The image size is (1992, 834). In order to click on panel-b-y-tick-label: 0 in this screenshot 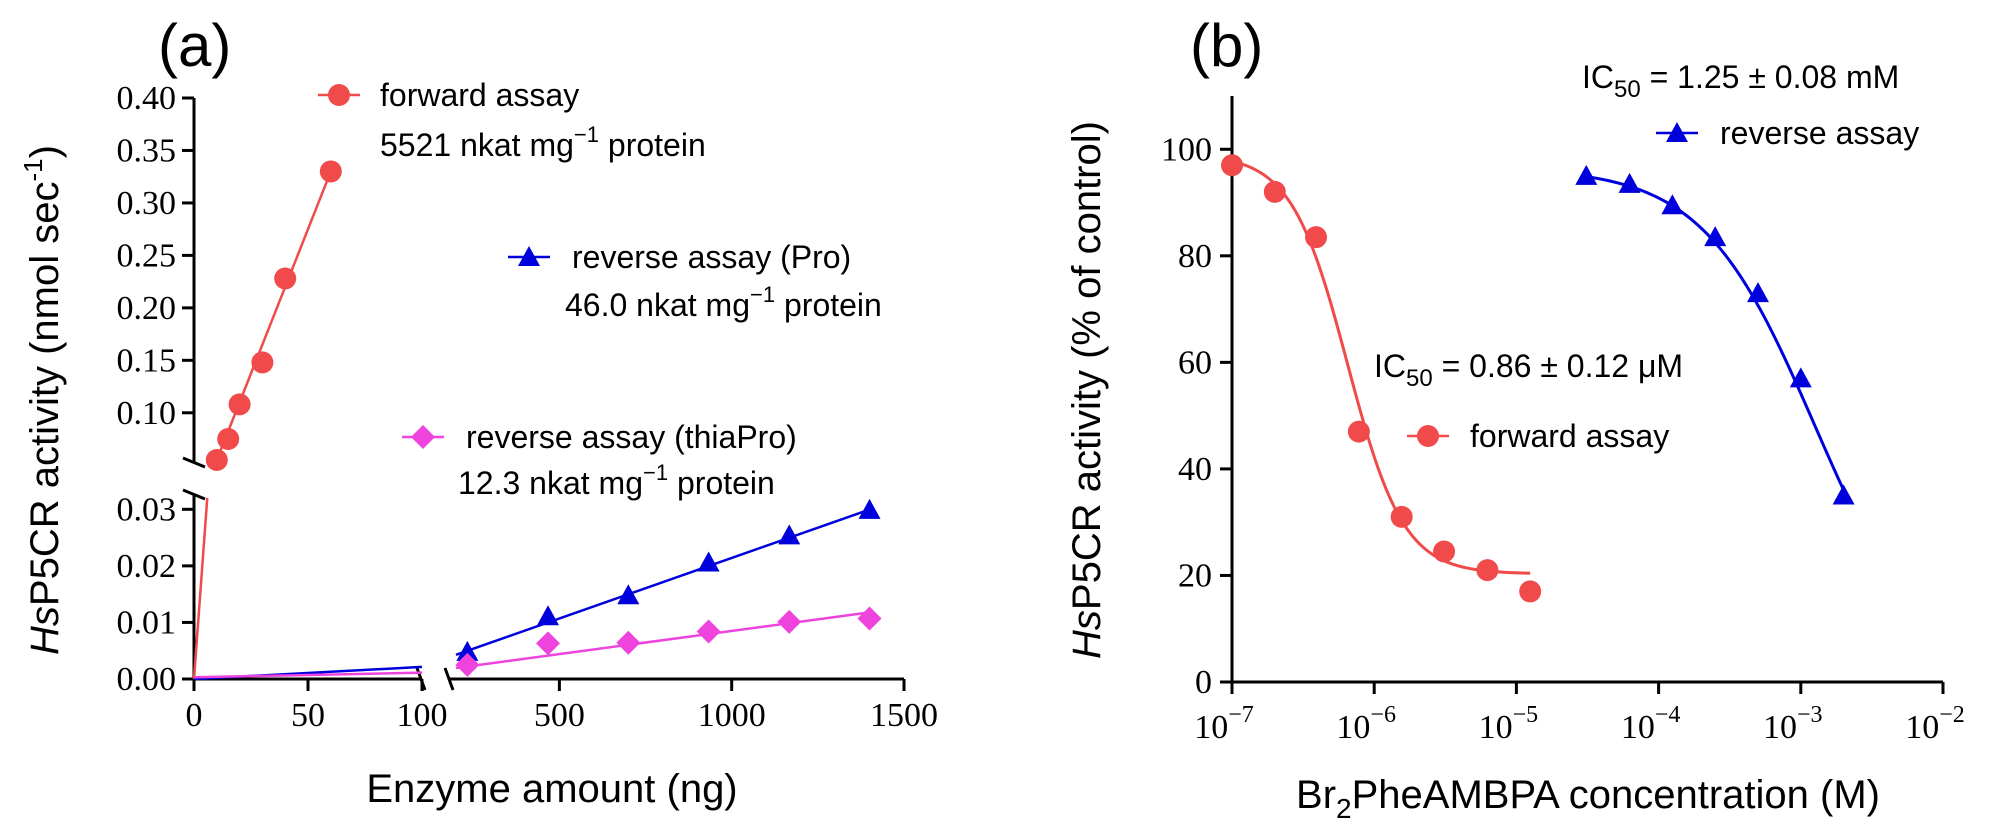, I will do `click(1203, 682)`.